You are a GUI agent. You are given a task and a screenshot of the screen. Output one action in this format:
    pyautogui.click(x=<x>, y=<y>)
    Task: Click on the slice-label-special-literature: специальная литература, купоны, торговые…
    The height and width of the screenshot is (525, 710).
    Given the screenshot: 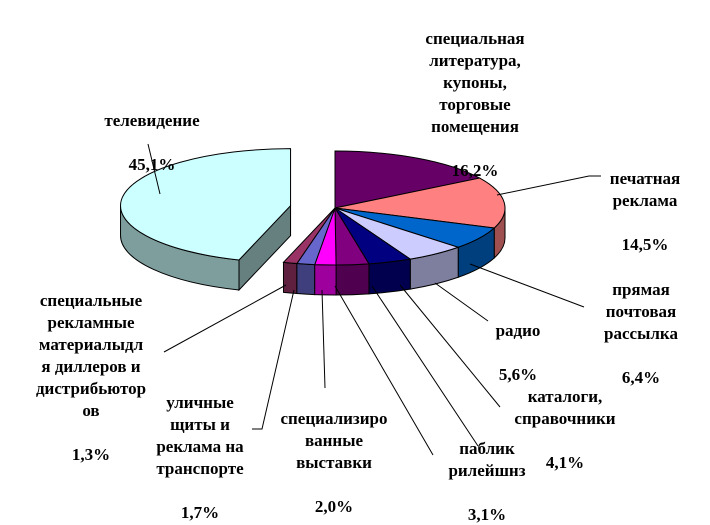 What is the action you would take?
    pyautogui.click(x=475, y=94)
    